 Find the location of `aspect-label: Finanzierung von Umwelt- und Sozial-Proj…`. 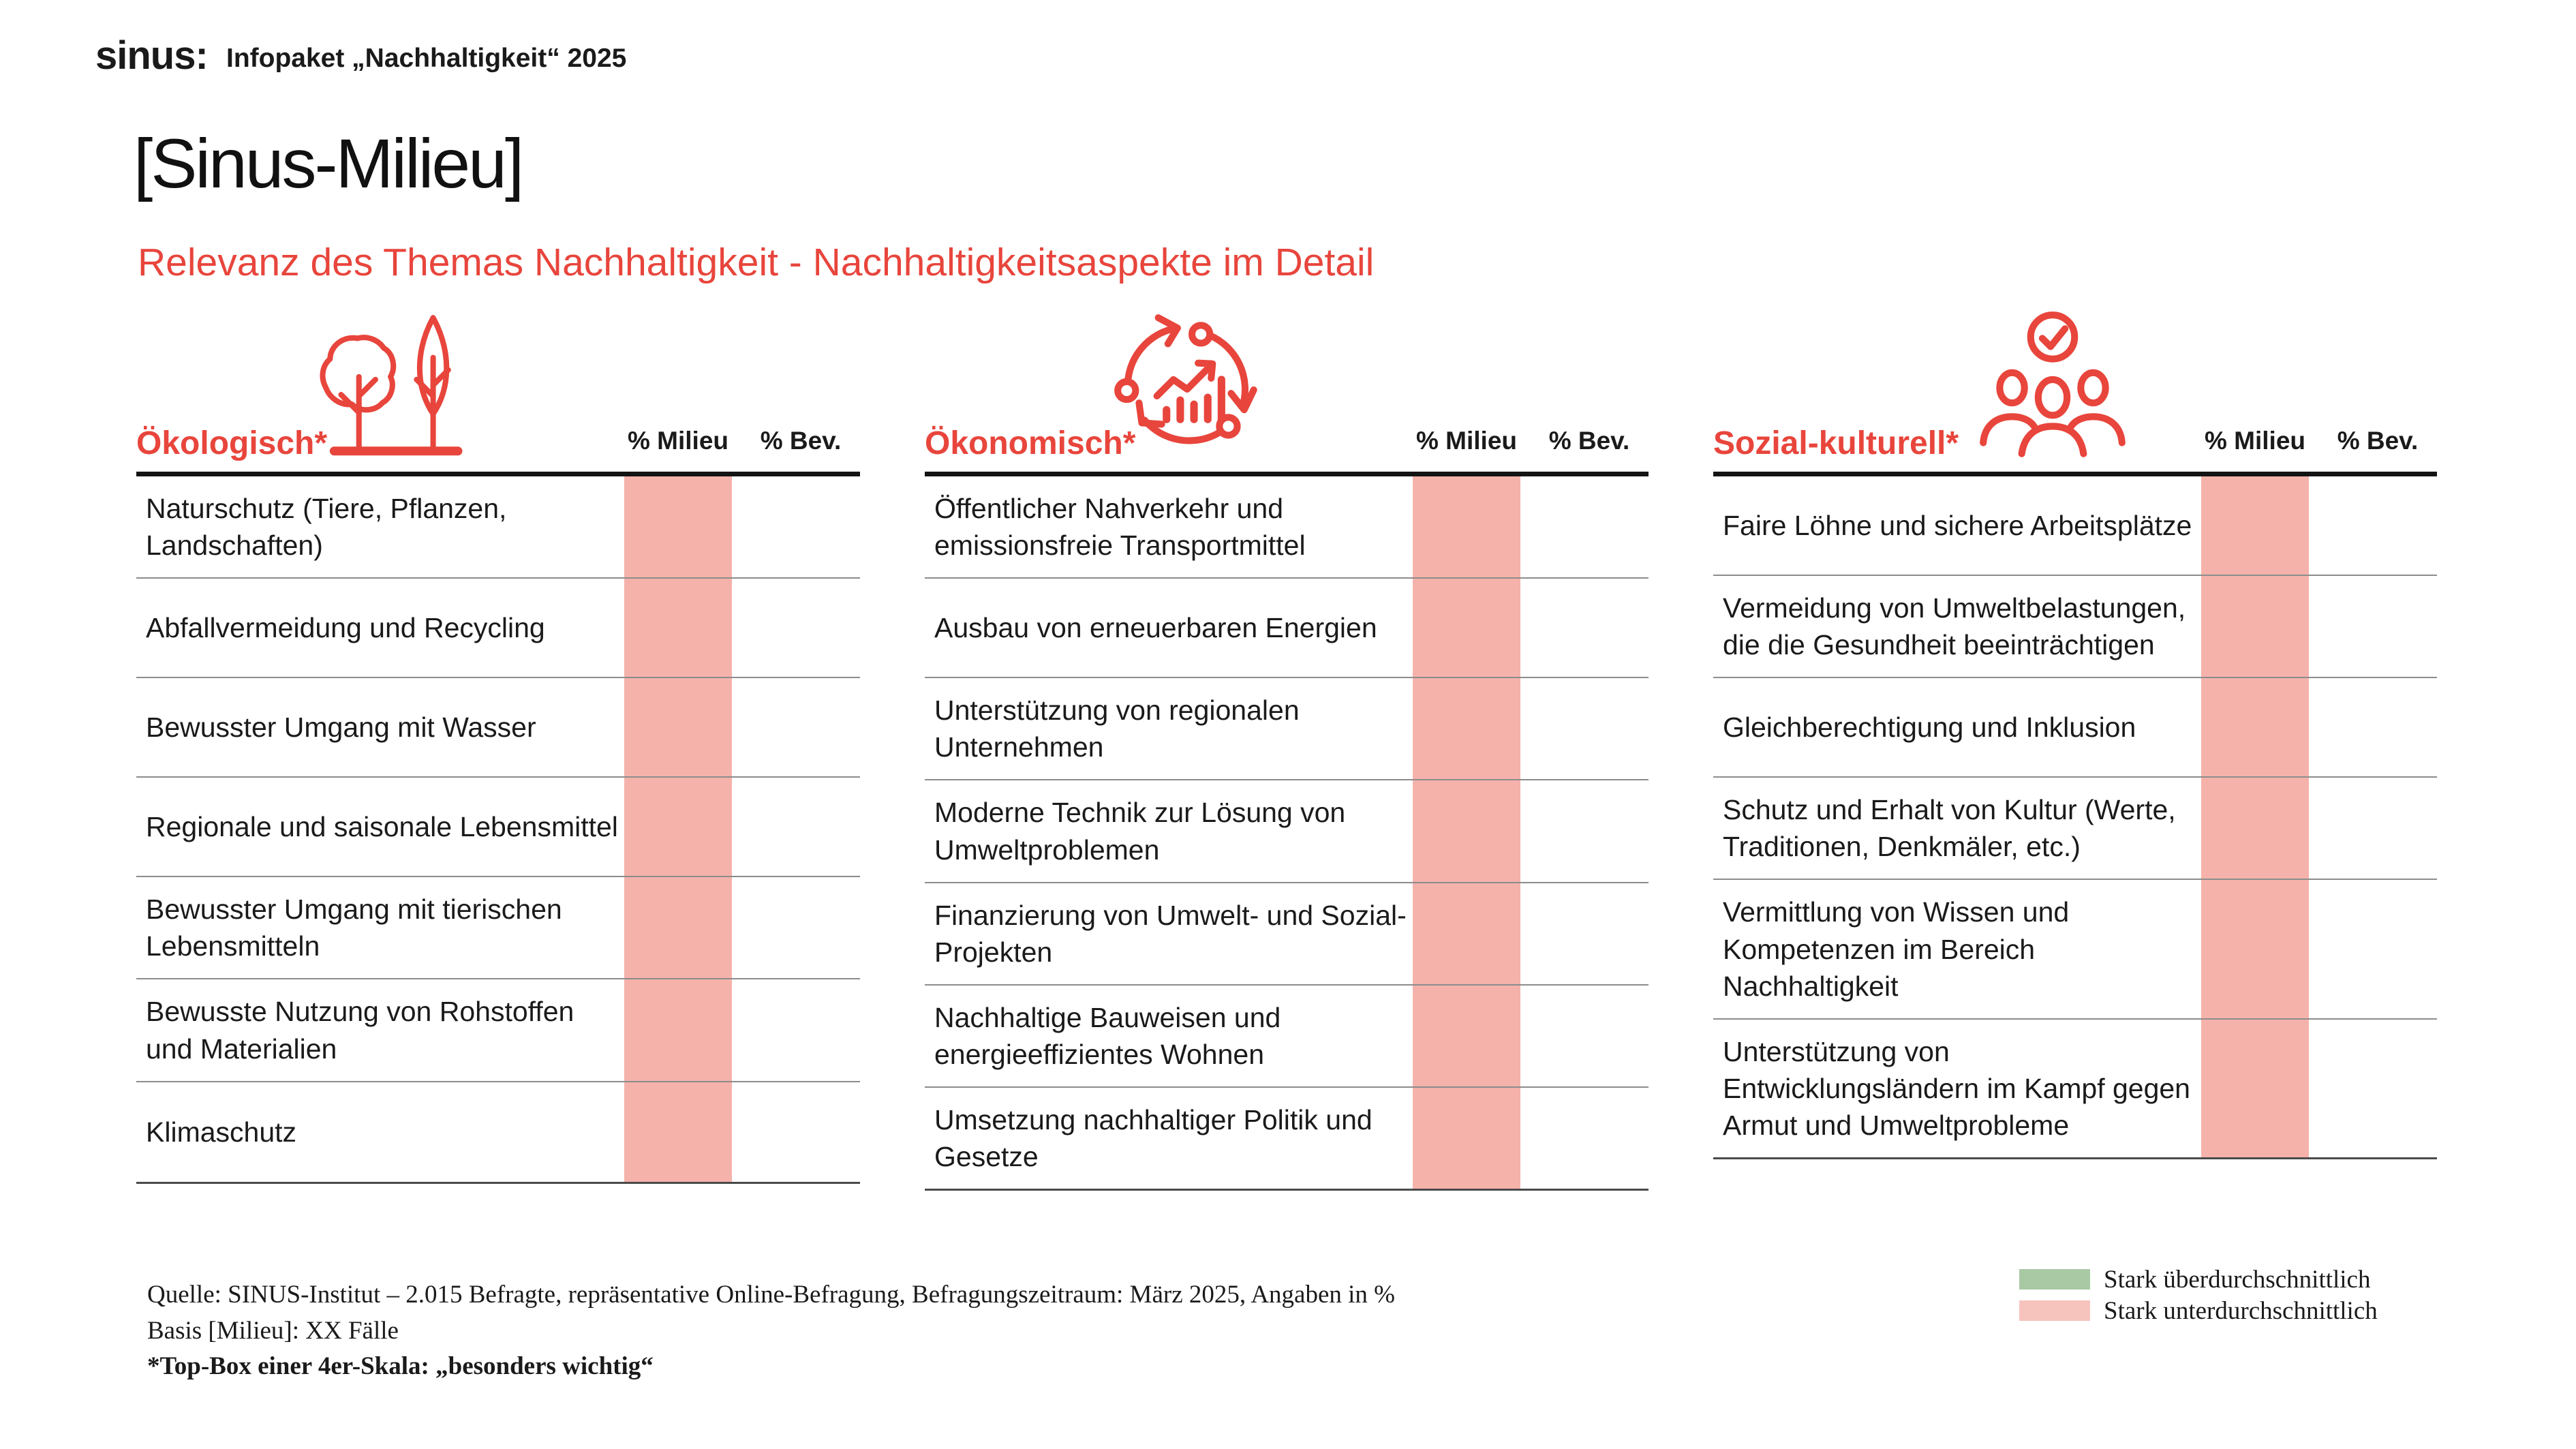

aspect-label: Finanzierung von Umwelt- und Sozial-Proj… is located at coordinates (1170, 933).